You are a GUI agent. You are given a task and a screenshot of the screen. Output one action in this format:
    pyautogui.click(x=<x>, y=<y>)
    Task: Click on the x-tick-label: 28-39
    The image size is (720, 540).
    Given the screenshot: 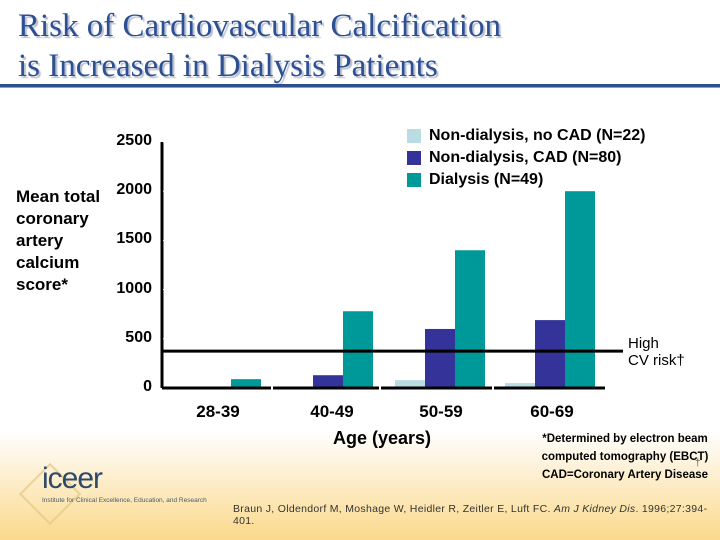 What is the action you would take?
    pyautogui.click(x=218, y=411)
    